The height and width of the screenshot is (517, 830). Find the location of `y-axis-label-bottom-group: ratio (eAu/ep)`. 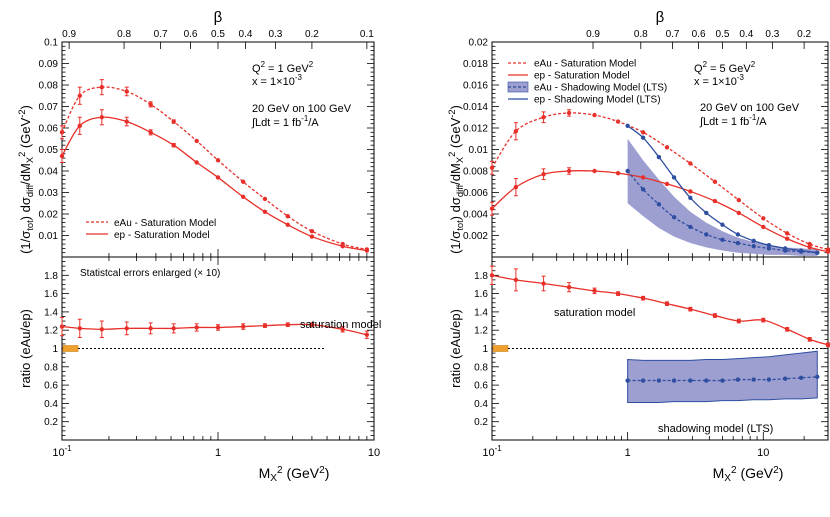

y-axis-label-bottom-group: ratio (eAu/ep) is located at coordinates (455, 348).